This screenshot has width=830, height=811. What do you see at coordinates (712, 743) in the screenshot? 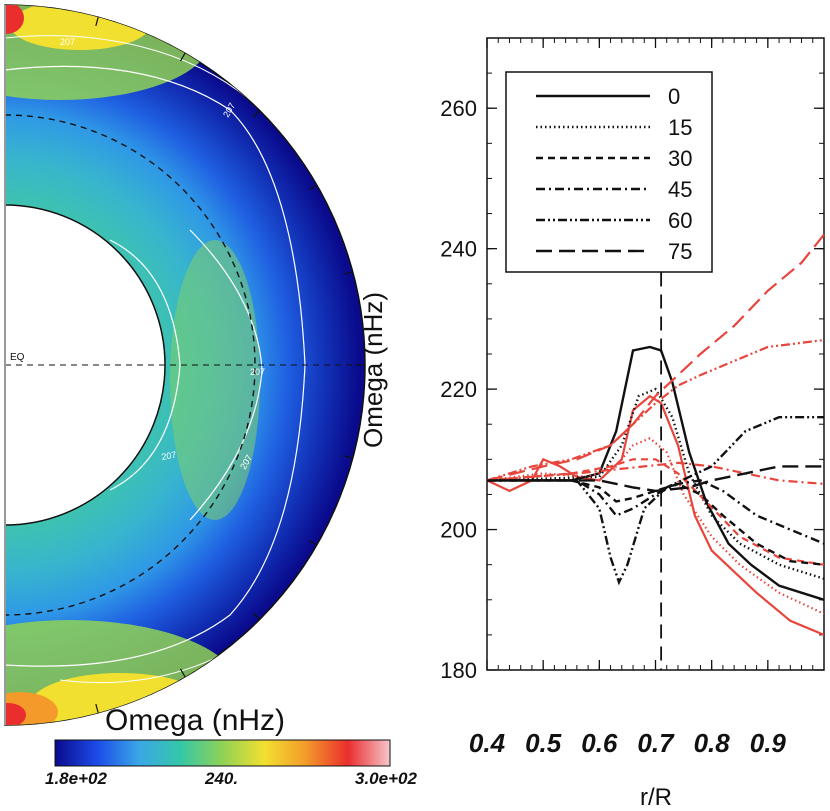
I see `x-tick-label: 0.8` at bounding box center [712, 743].